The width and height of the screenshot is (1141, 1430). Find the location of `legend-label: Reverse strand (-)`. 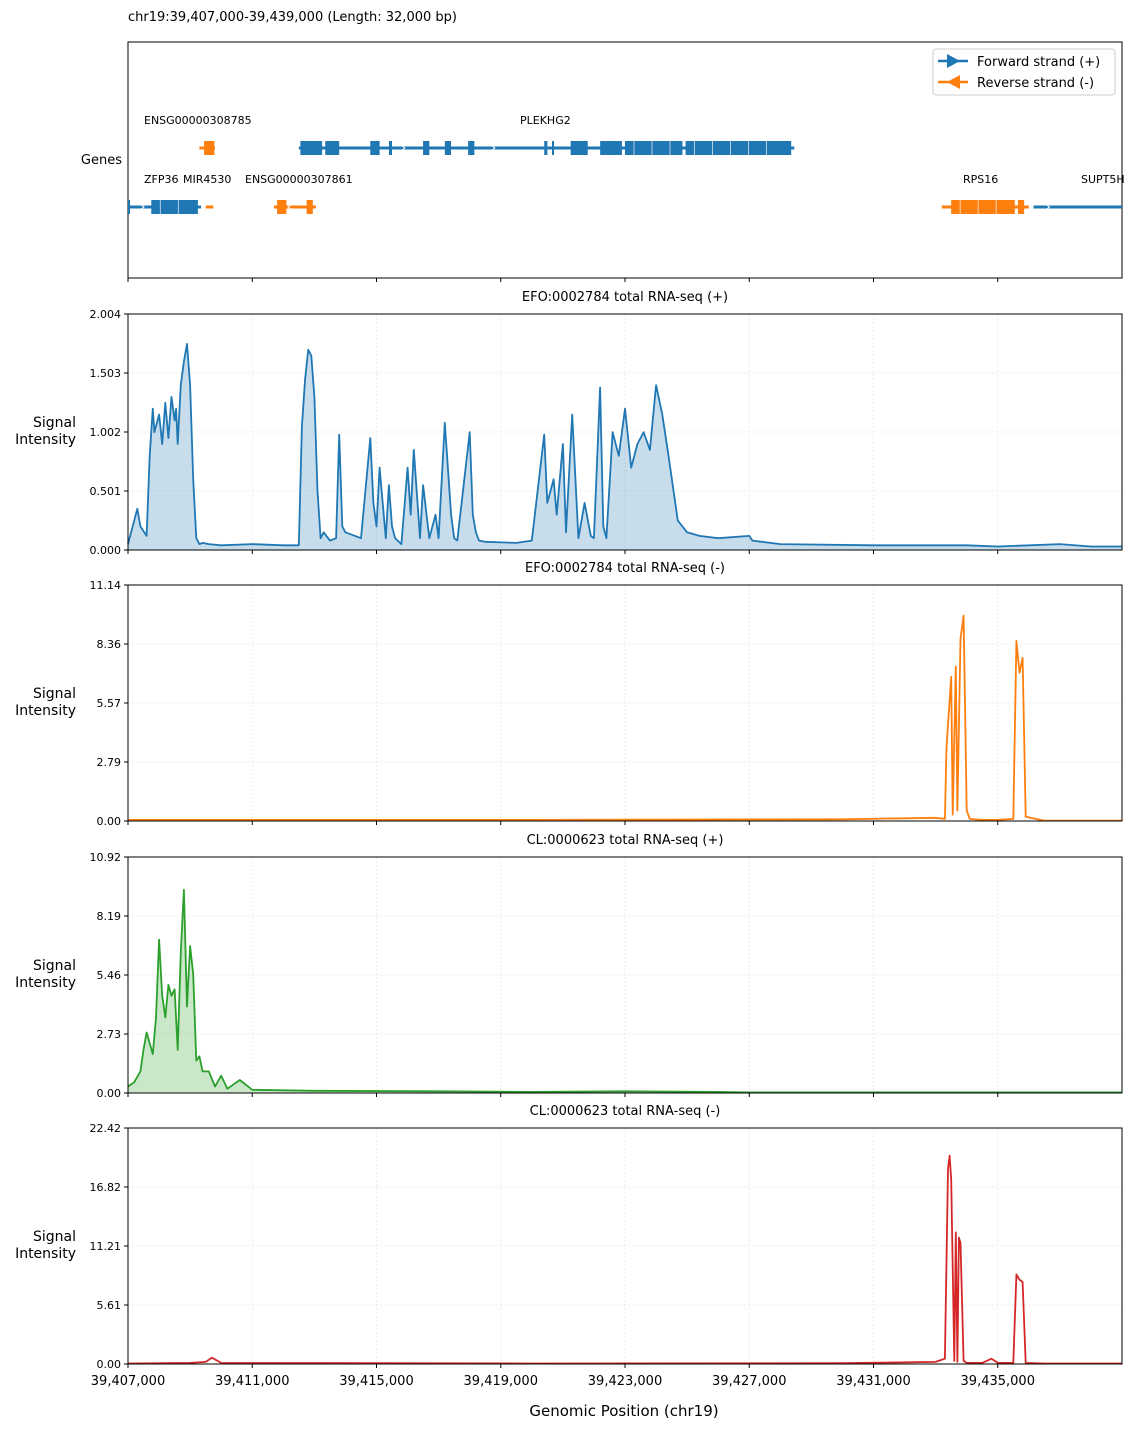

legend-label: Reverse strand (-) is located at coordinates (1035, 83).